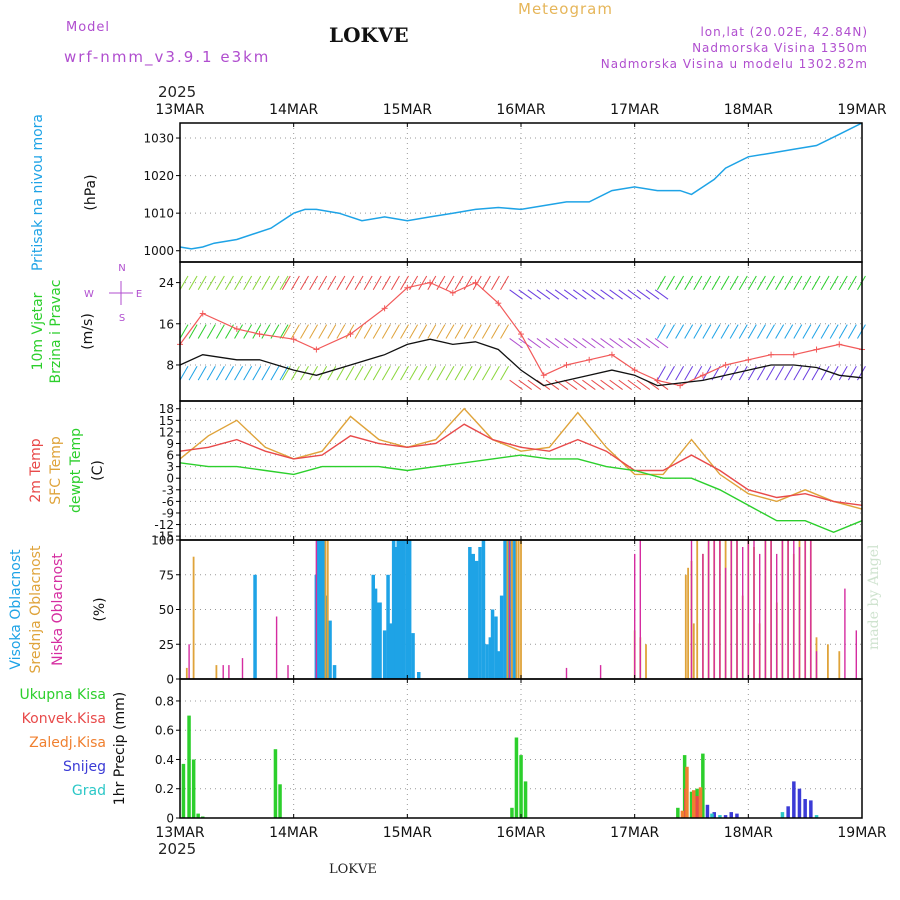  I want to click on compass-south: S, so click(122, 318).